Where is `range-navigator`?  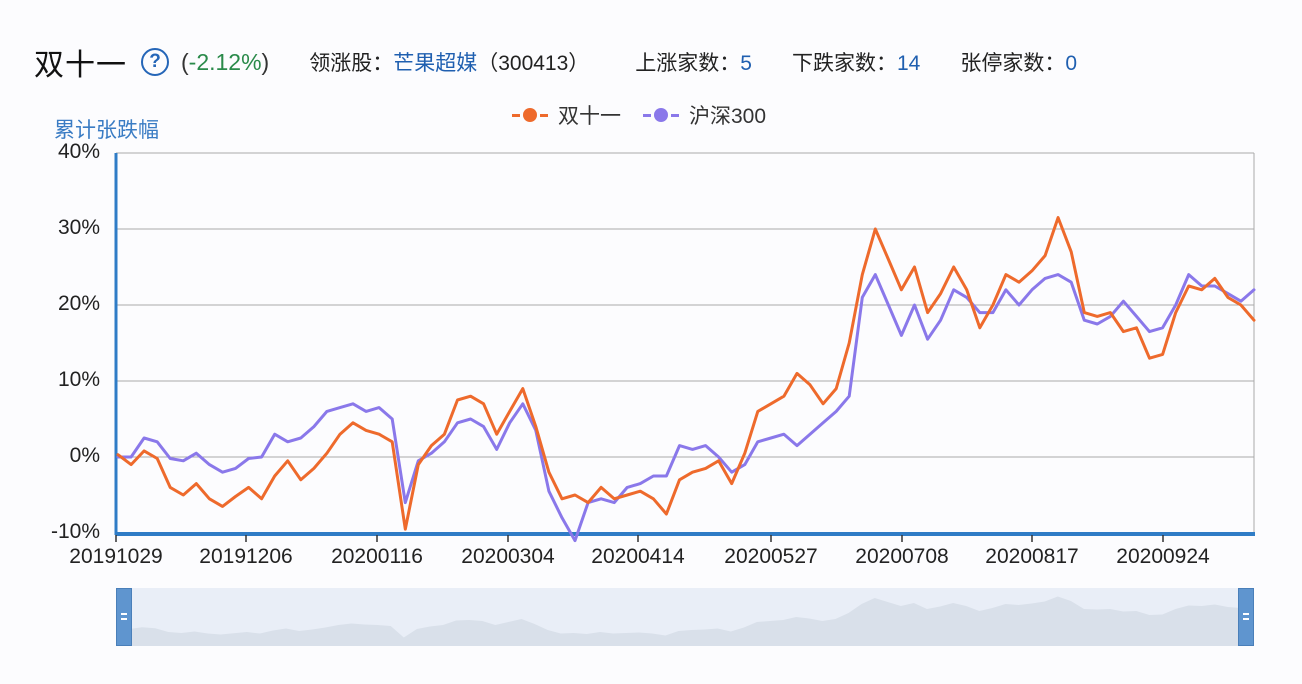
range-navigator is located at coordinates (685, 617).